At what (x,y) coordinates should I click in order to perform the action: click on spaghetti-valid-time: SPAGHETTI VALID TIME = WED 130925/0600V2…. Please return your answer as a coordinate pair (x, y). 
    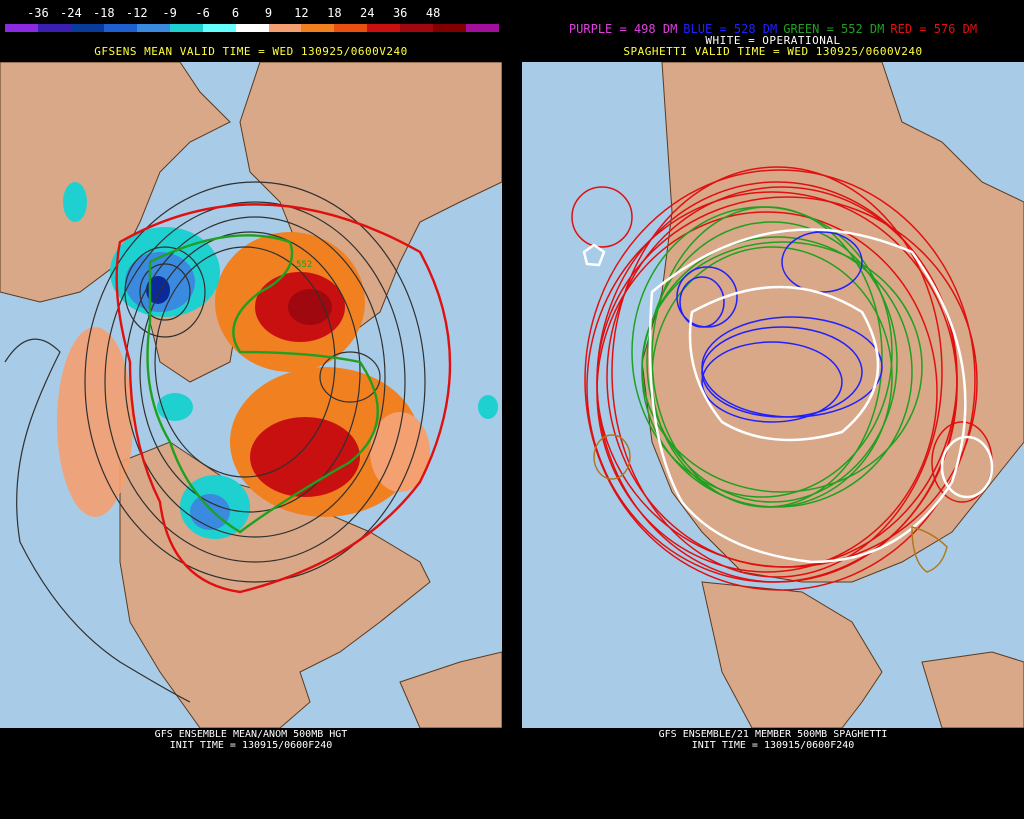
    Looking at the image, I should click on (773, 51).